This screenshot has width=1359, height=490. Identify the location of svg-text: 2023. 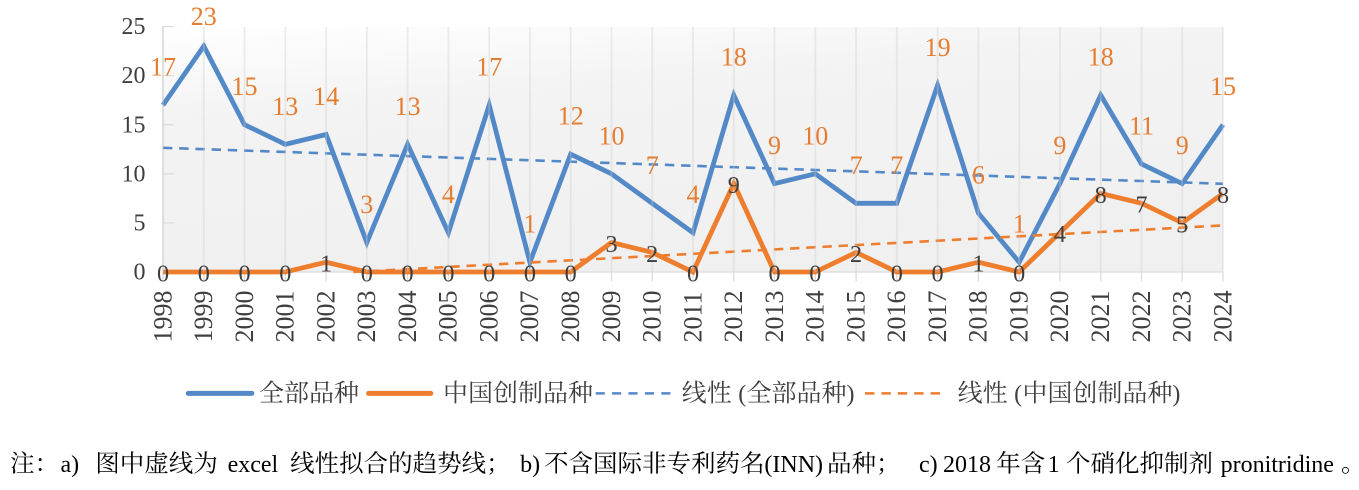
(1182, 317).